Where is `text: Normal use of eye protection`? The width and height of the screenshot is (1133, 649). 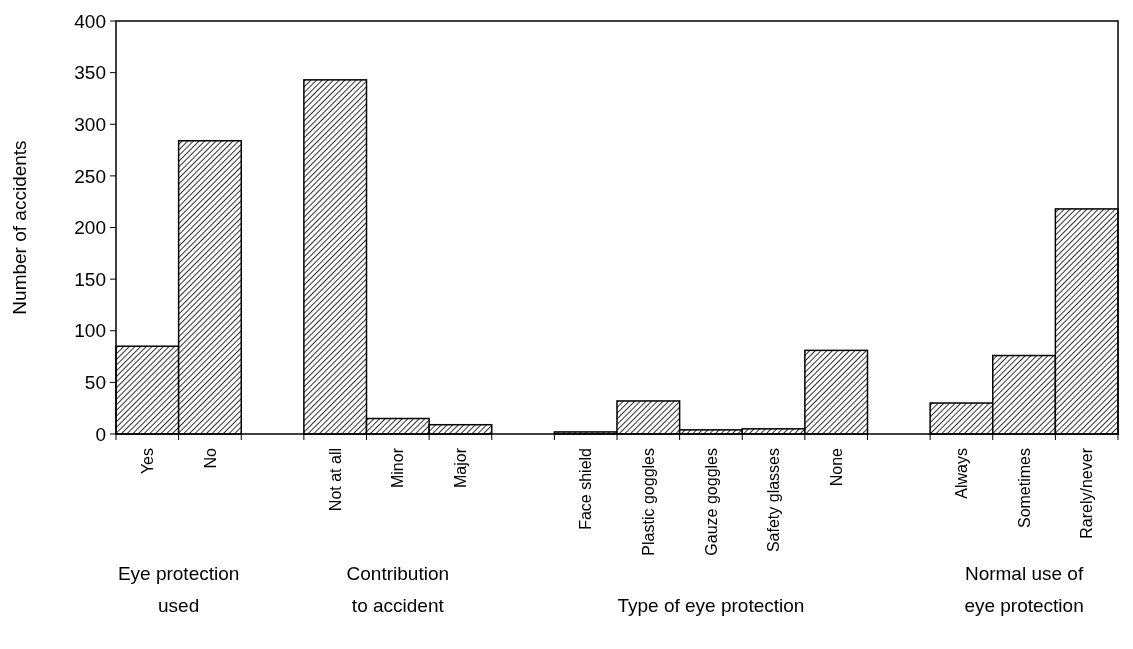
text: Normal use of eye protection is located at coordinates (1024, 589).